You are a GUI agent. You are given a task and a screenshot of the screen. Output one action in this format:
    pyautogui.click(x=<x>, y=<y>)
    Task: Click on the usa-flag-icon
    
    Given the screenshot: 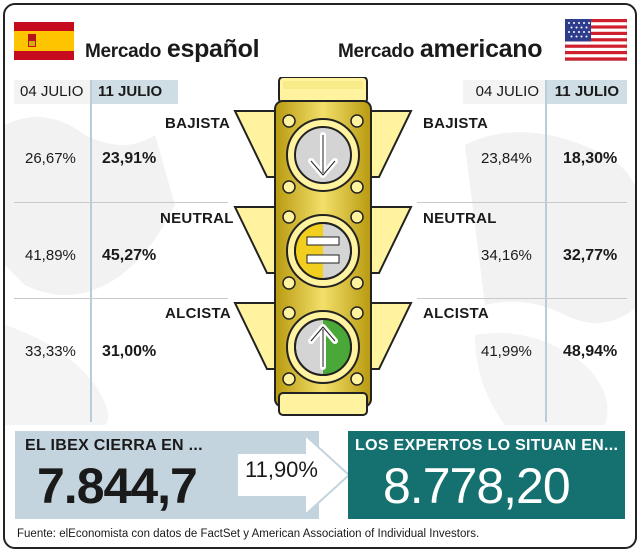 What is the action you would take?
    pyautogui.click(x=596, y=40)
    